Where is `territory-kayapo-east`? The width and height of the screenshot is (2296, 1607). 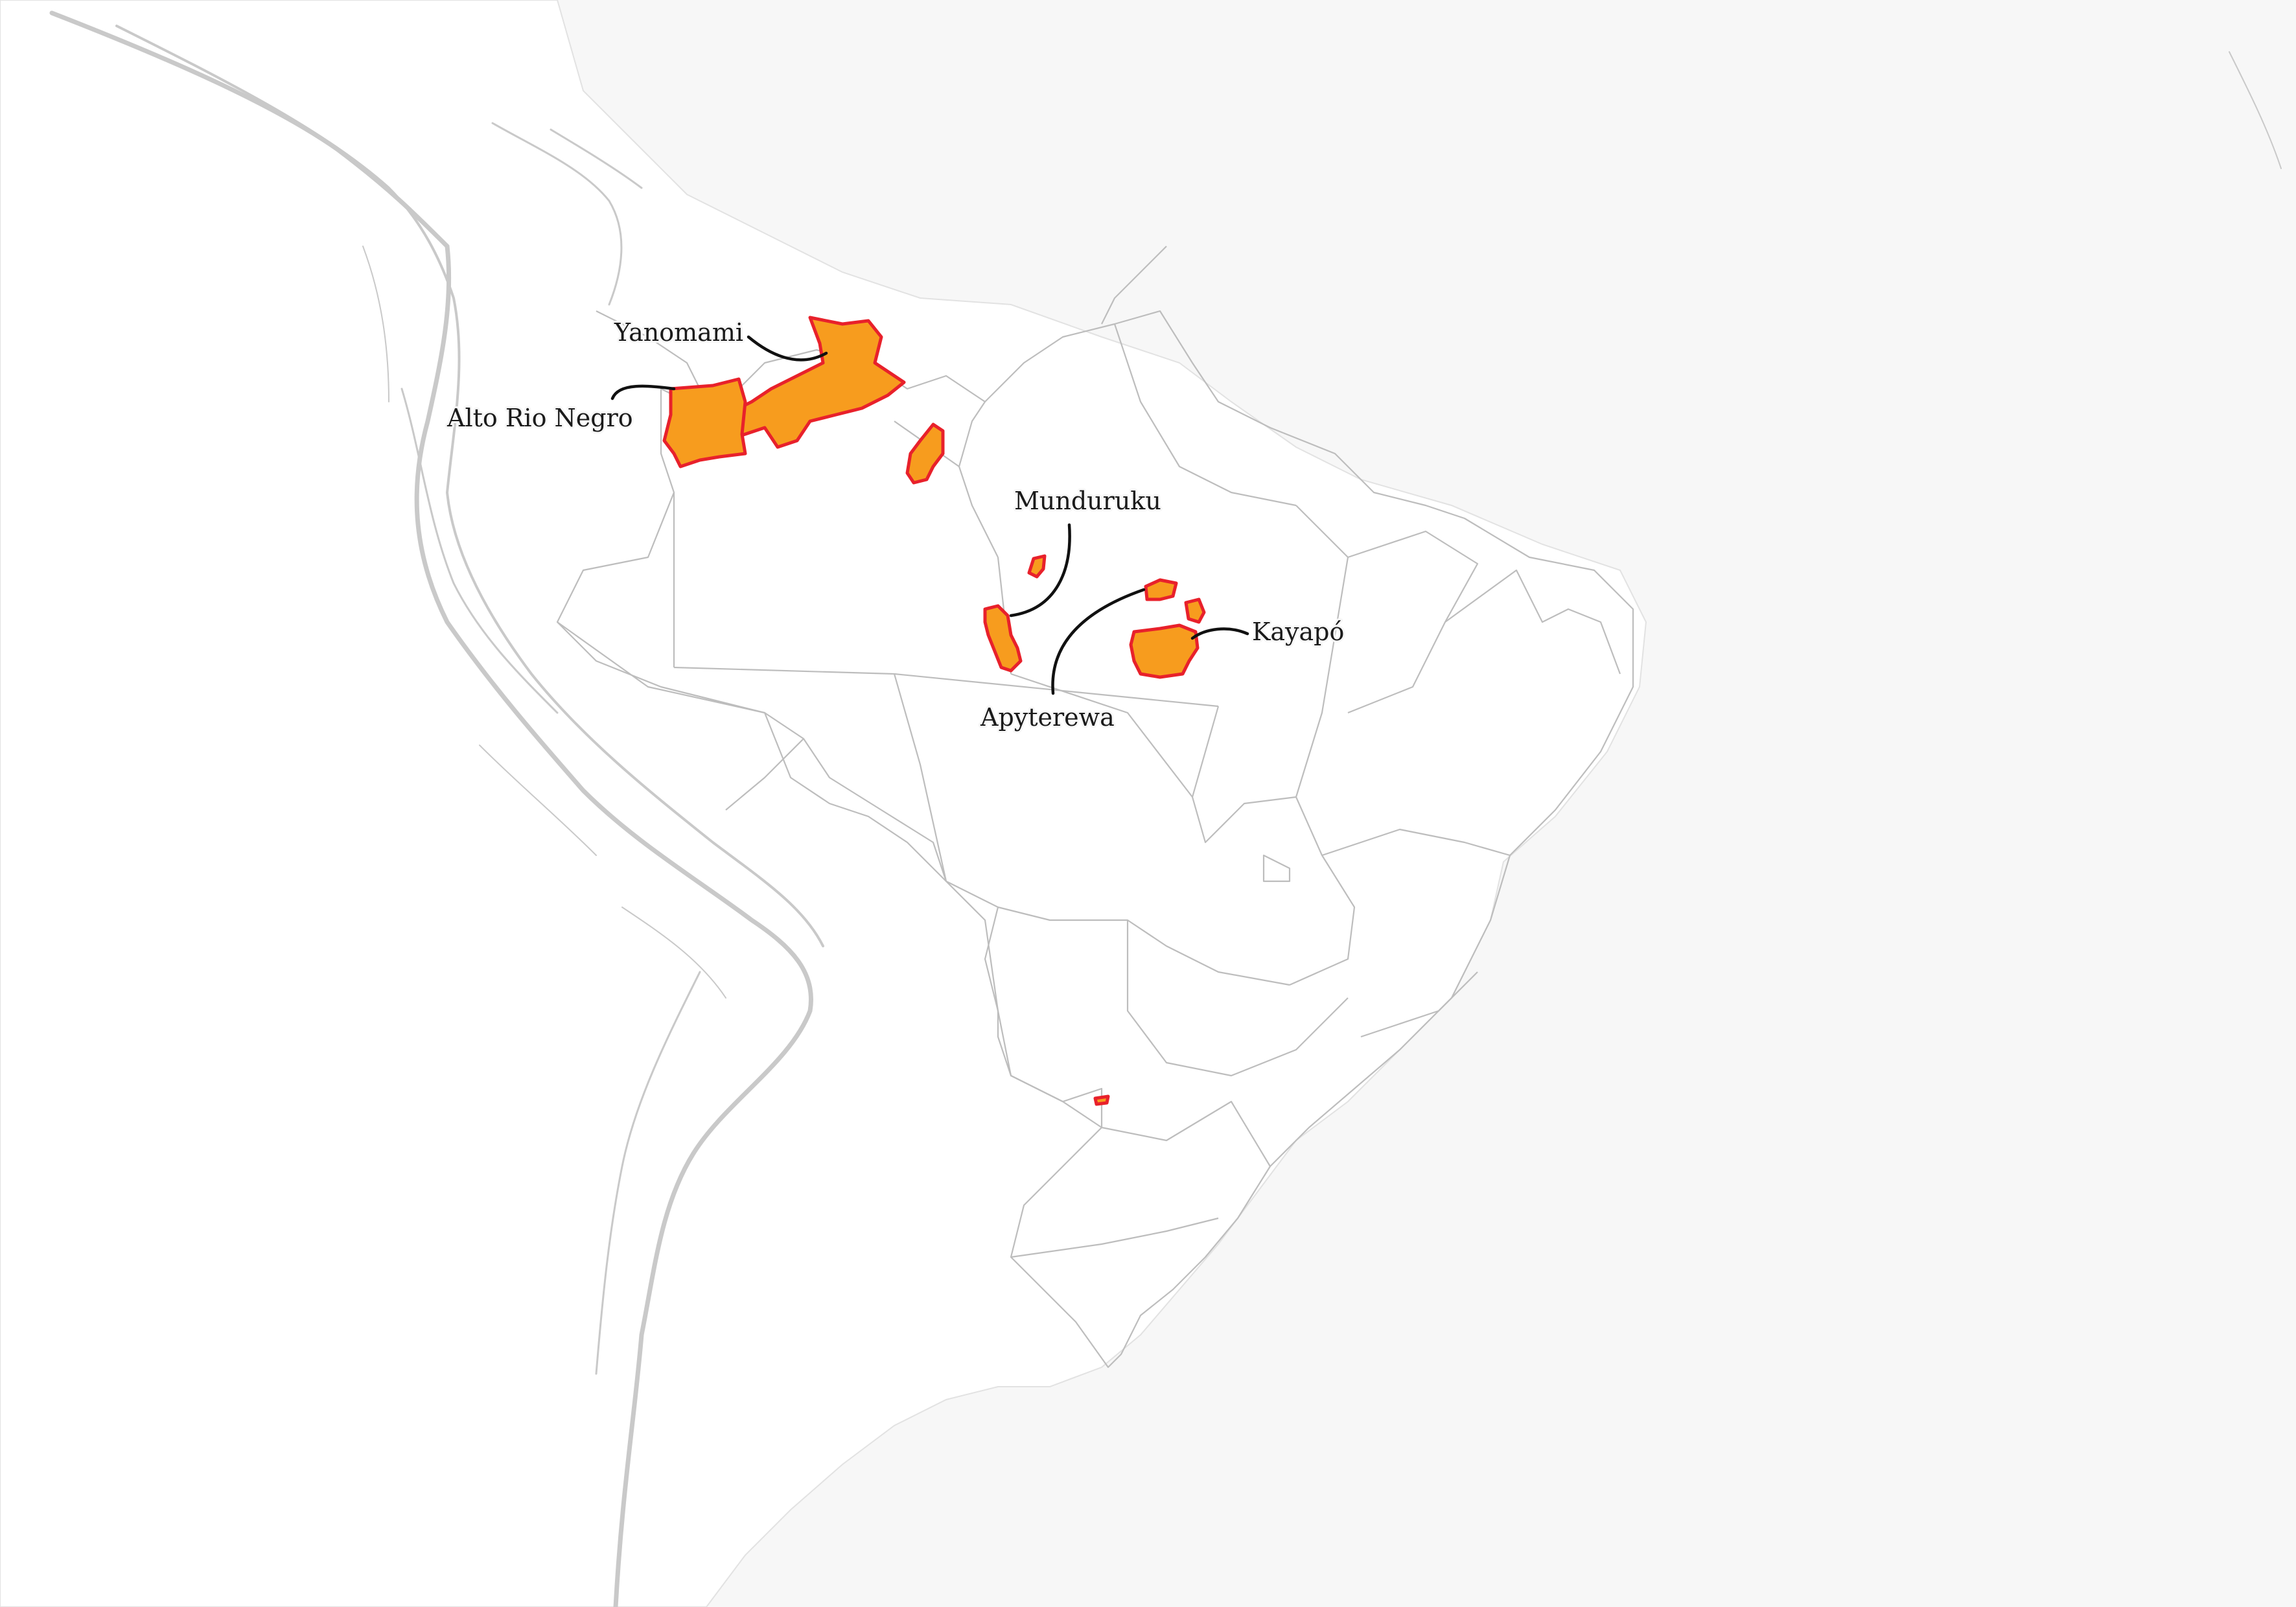 territory-kayapo-east is located at coordinates (1195, 610).